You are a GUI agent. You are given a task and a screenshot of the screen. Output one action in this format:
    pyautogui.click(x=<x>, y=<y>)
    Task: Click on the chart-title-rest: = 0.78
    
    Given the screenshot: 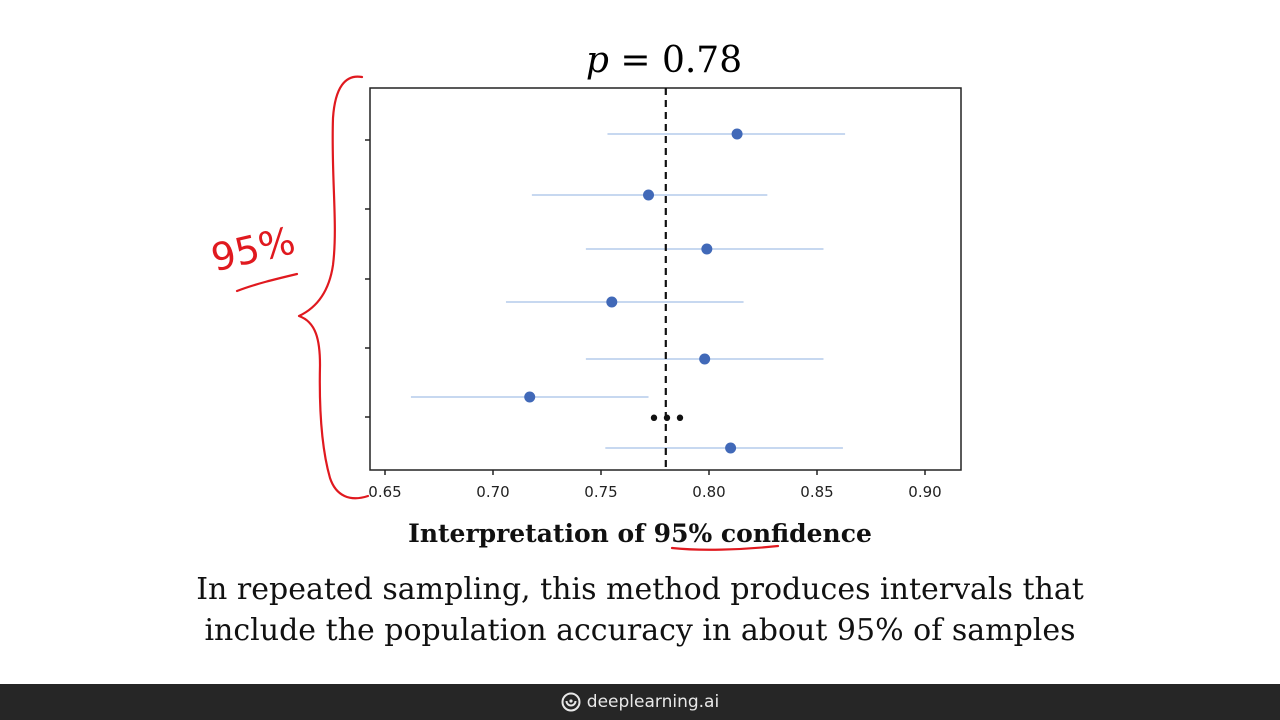 What is the action you would take?
    pyautogui.click(x=675, y=60)
    